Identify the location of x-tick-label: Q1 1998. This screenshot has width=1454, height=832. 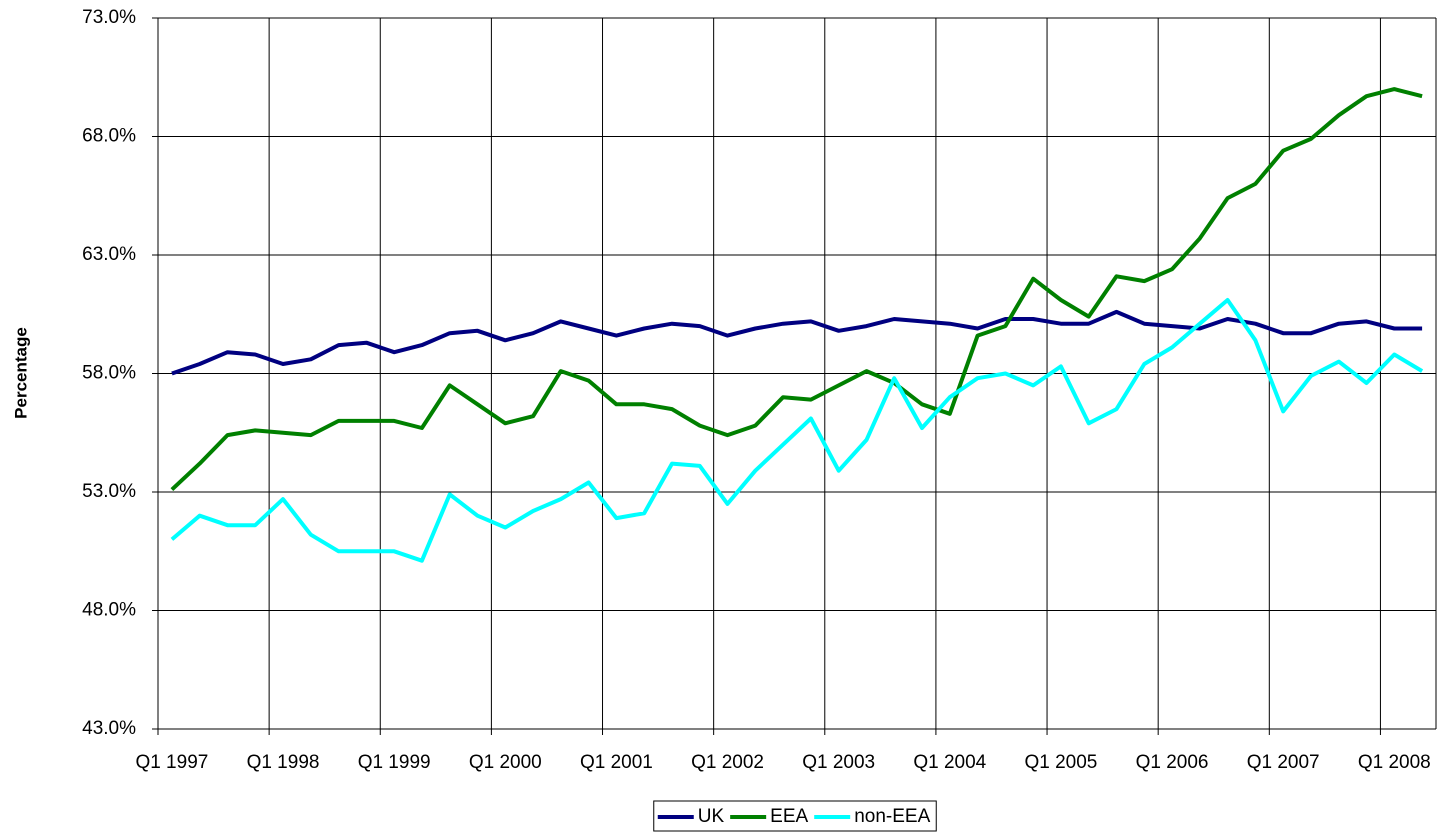
(283, 762).